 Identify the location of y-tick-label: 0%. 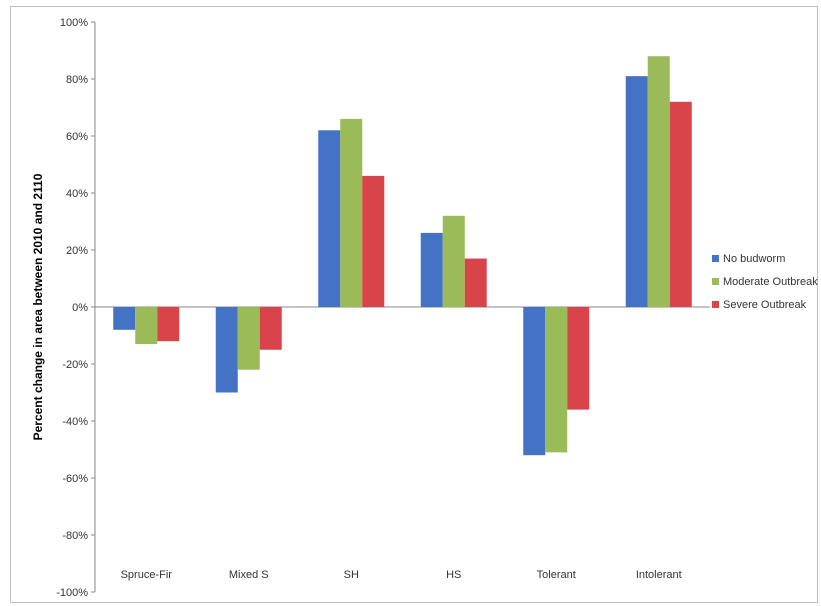
(80, 308).